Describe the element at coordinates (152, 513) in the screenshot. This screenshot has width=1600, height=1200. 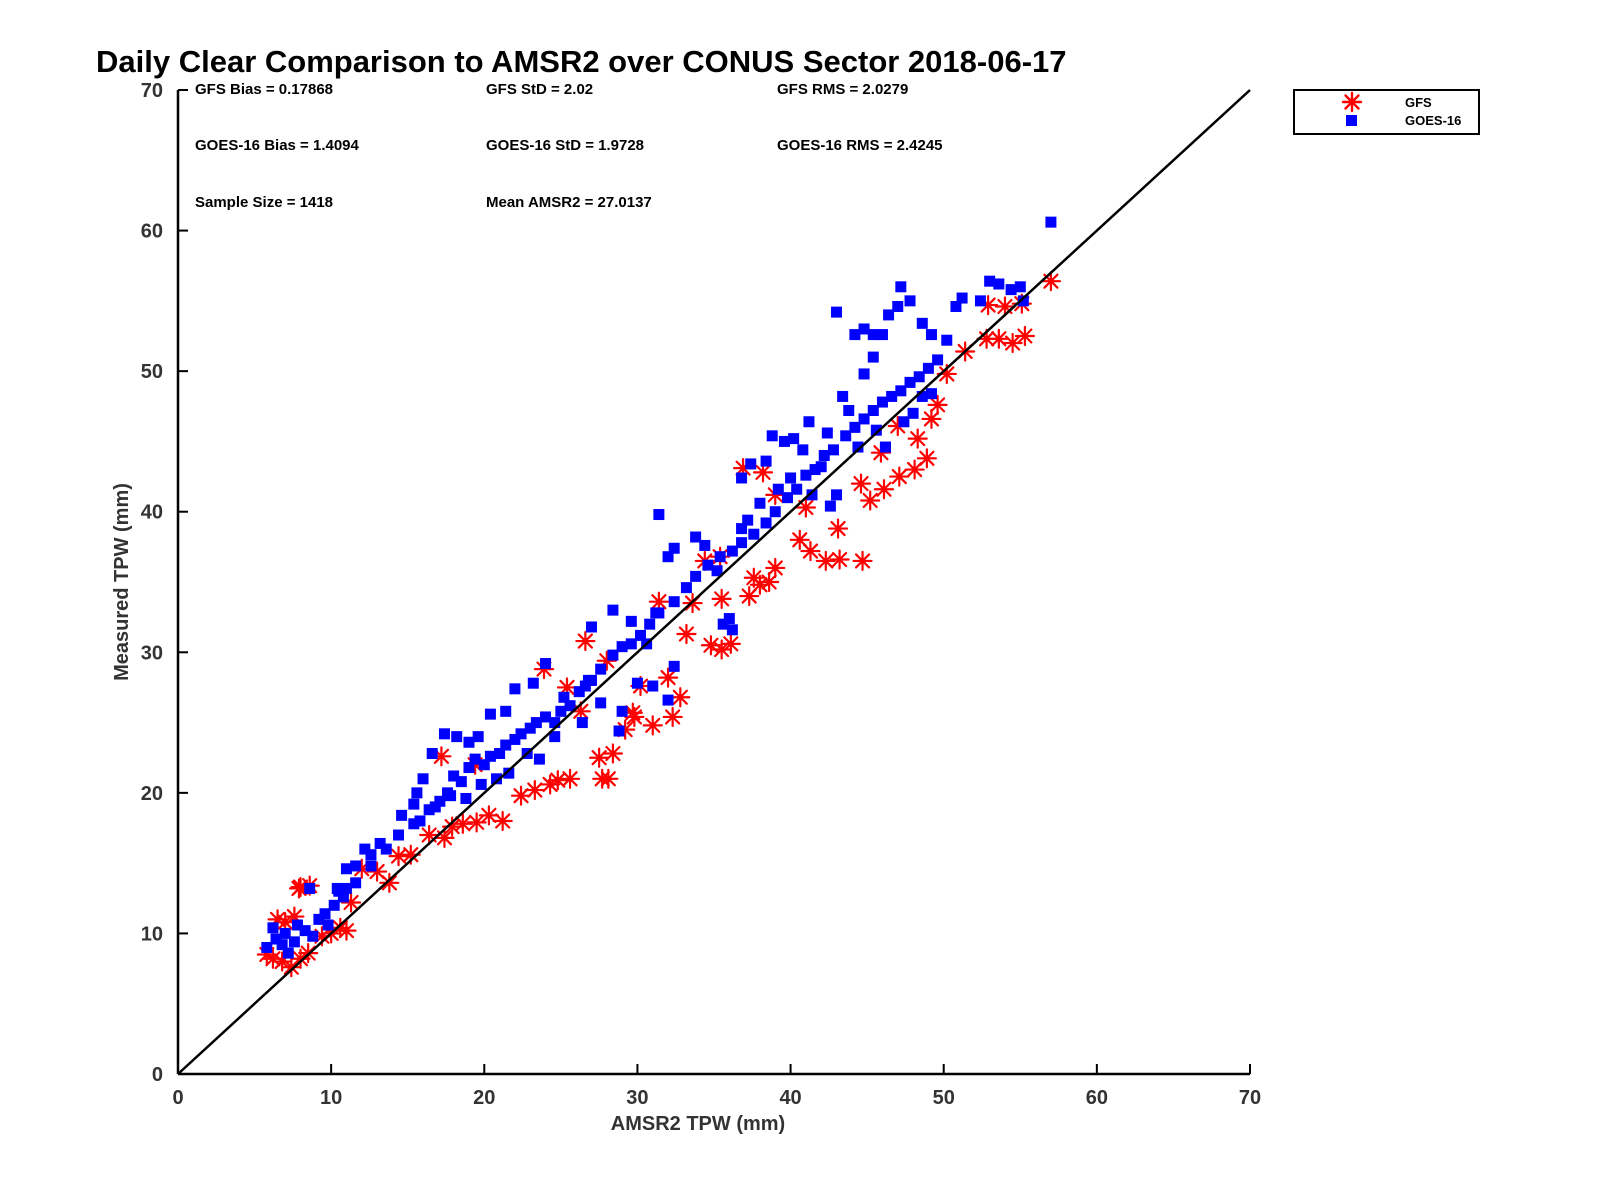
I see `y-tick-label: 40` at that location.